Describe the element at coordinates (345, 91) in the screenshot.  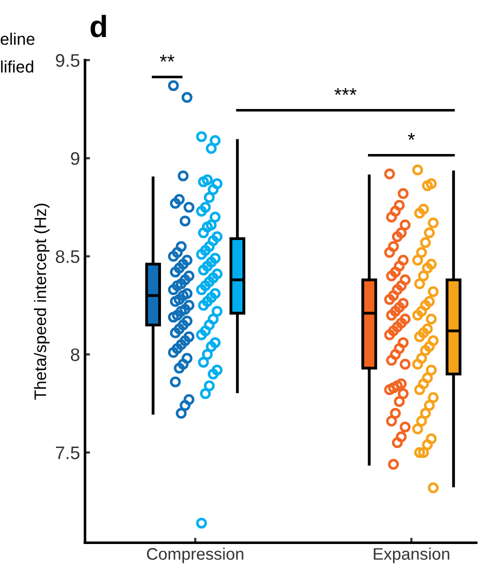
I see `annotation: ***` at that location.